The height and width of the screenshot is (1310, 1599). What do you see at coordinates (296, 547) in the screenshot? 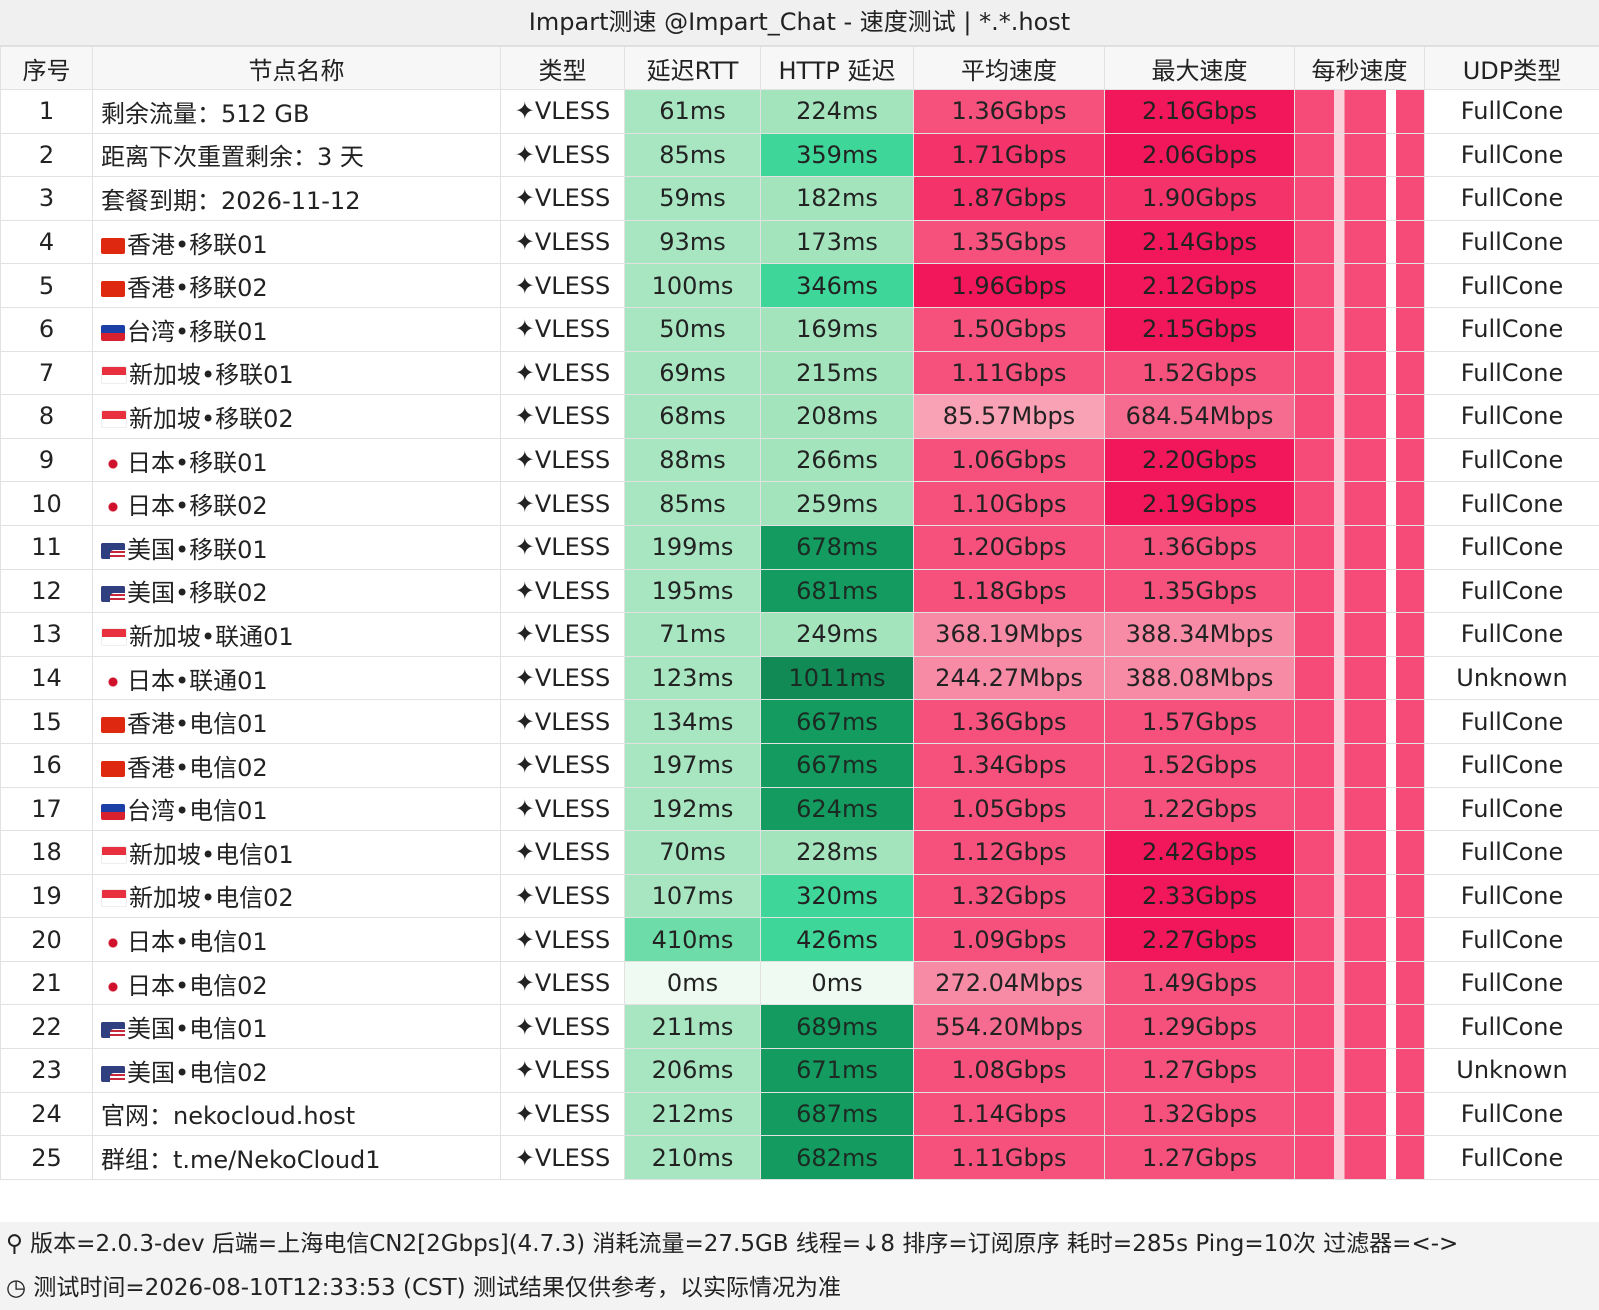
I see `node-name: 美国•移联01` at bounding box center [296, 547].